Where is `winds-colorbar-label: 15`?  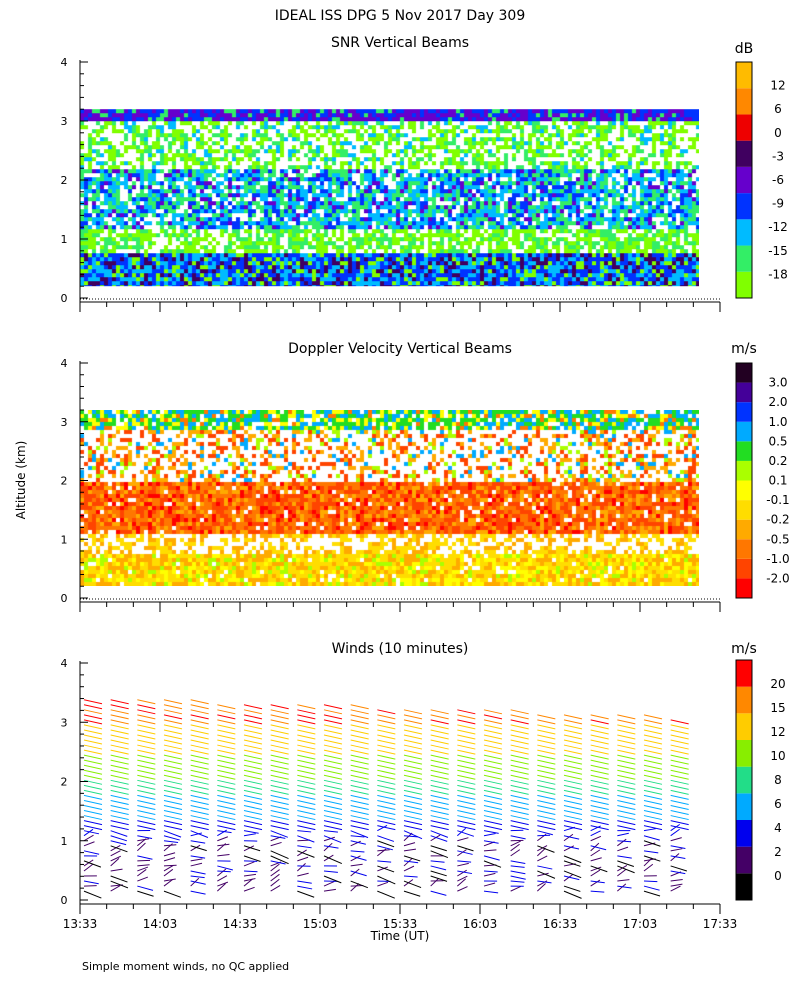
winds-colorbar-label: 15 is located at coordinates (777, 708).